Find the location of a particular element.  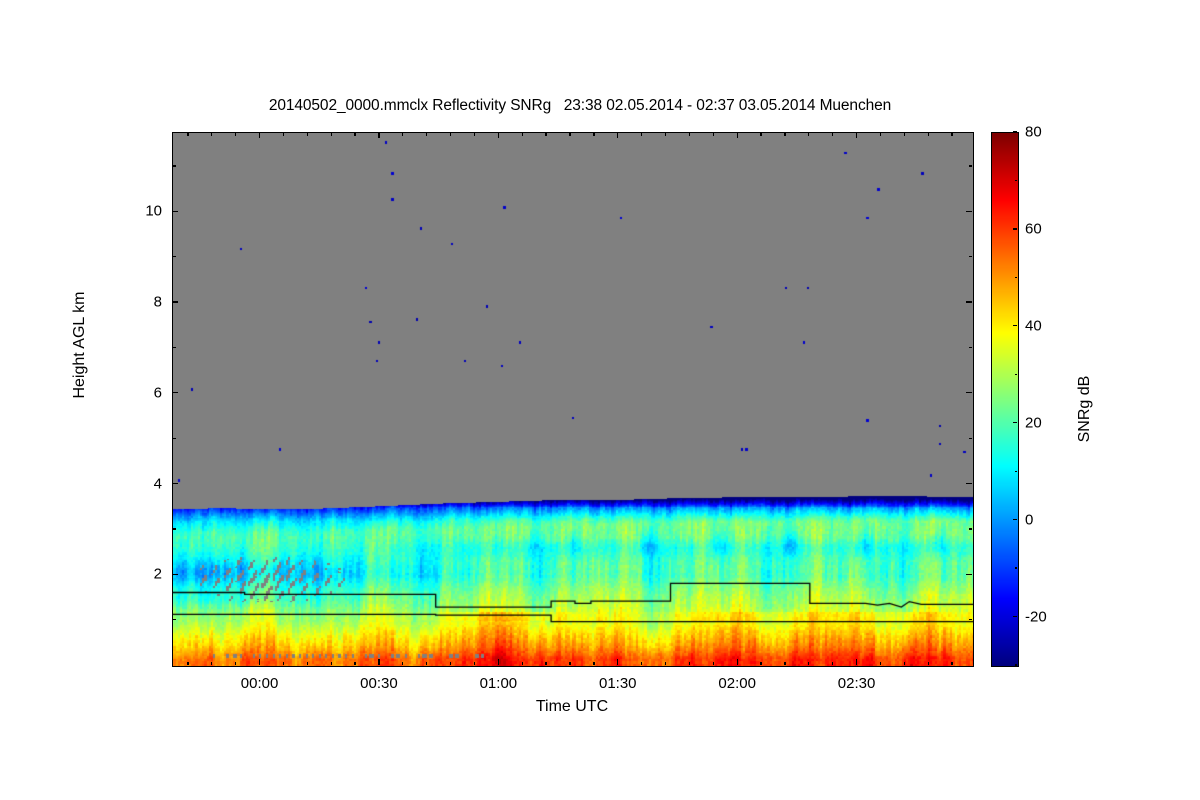

colorbar-title: SNRg dB is located at coordinates (1084, 409).